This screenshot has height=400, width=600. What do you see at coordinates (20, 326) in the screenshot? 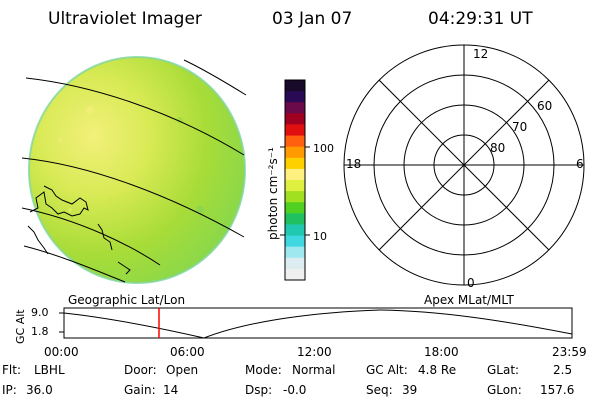
I see `timeline-axis-label: GC Alt` at bounding box center [20, 326].